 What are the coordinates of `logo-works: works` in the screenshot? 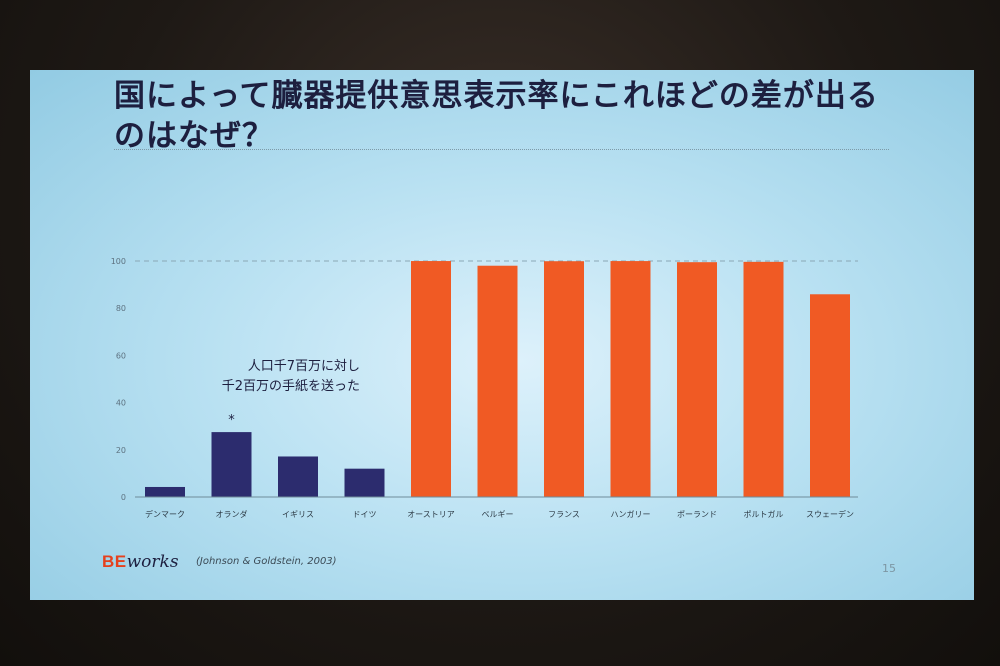 It's located at (152, 562).